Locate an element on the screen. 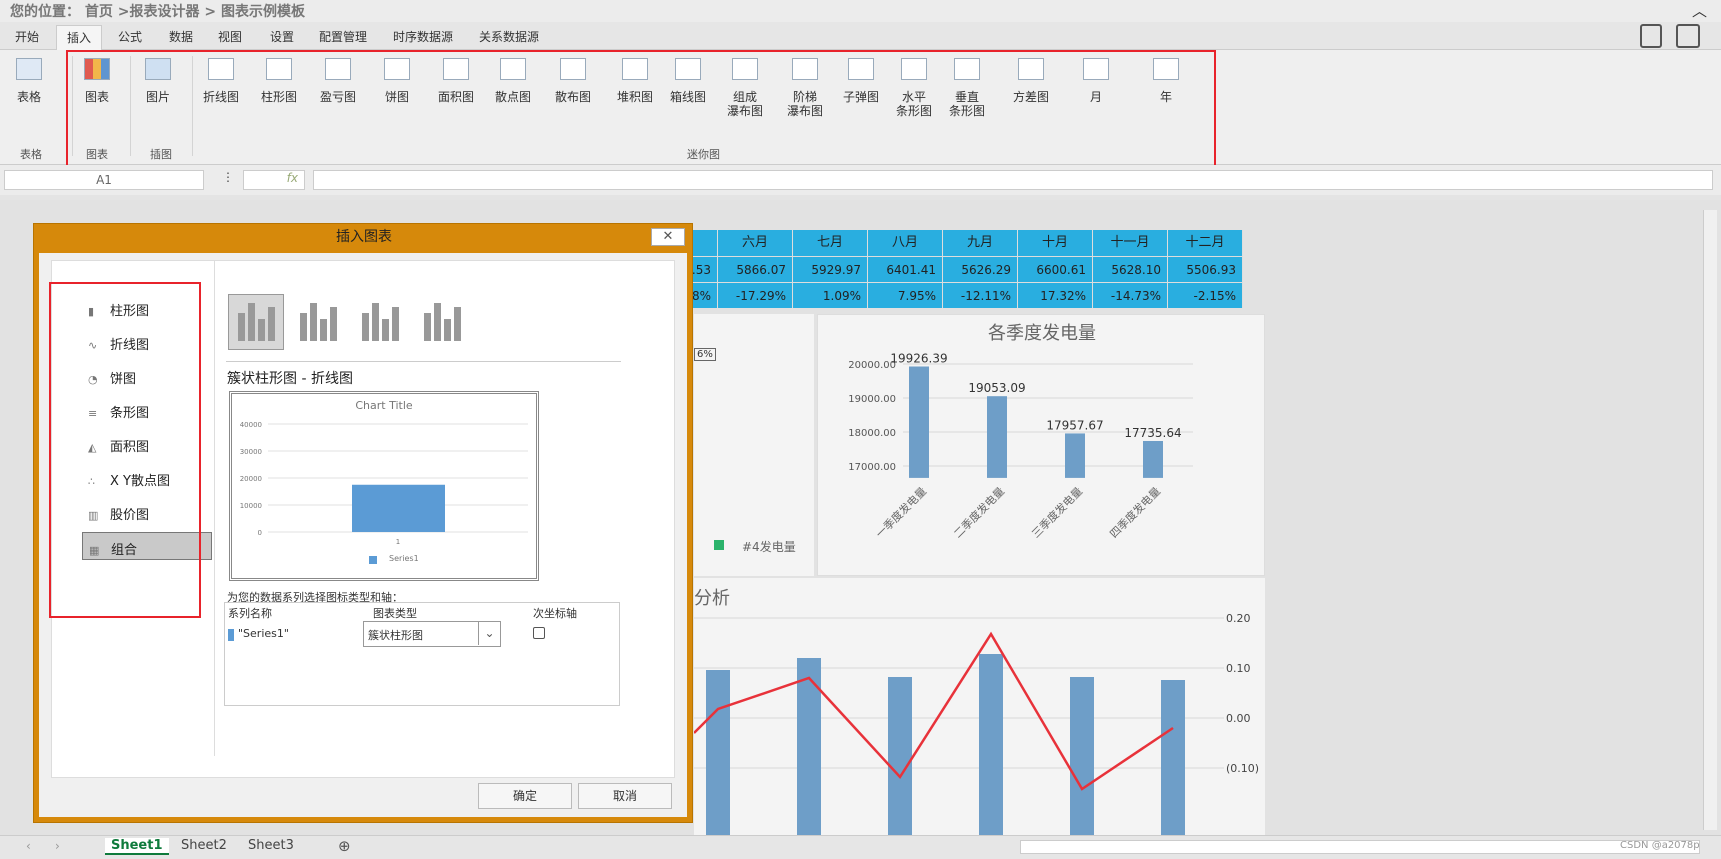 Image resolution: width=1721 pixels, height=859 pixels. search-icon is located at coordinates (1688, 36).